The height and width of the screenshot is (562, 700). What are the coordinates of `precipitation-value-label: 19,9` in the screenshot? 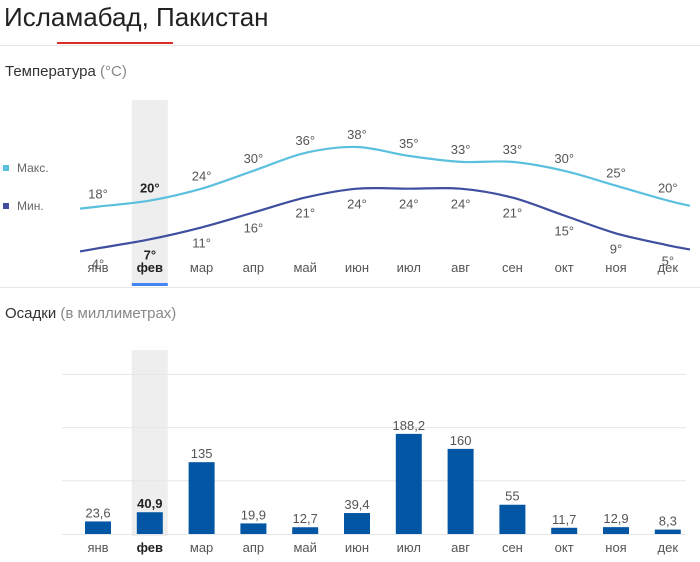 It's located at (253, 514).